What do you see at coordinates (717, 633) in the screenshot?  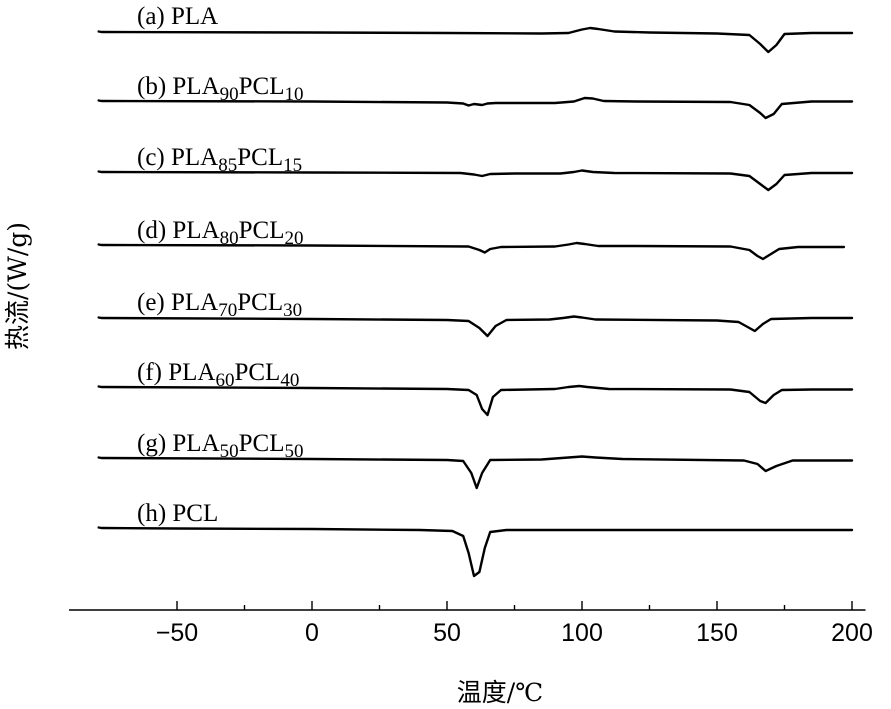 I see `x-tick-label: 150` at bounding box center [717, 633].